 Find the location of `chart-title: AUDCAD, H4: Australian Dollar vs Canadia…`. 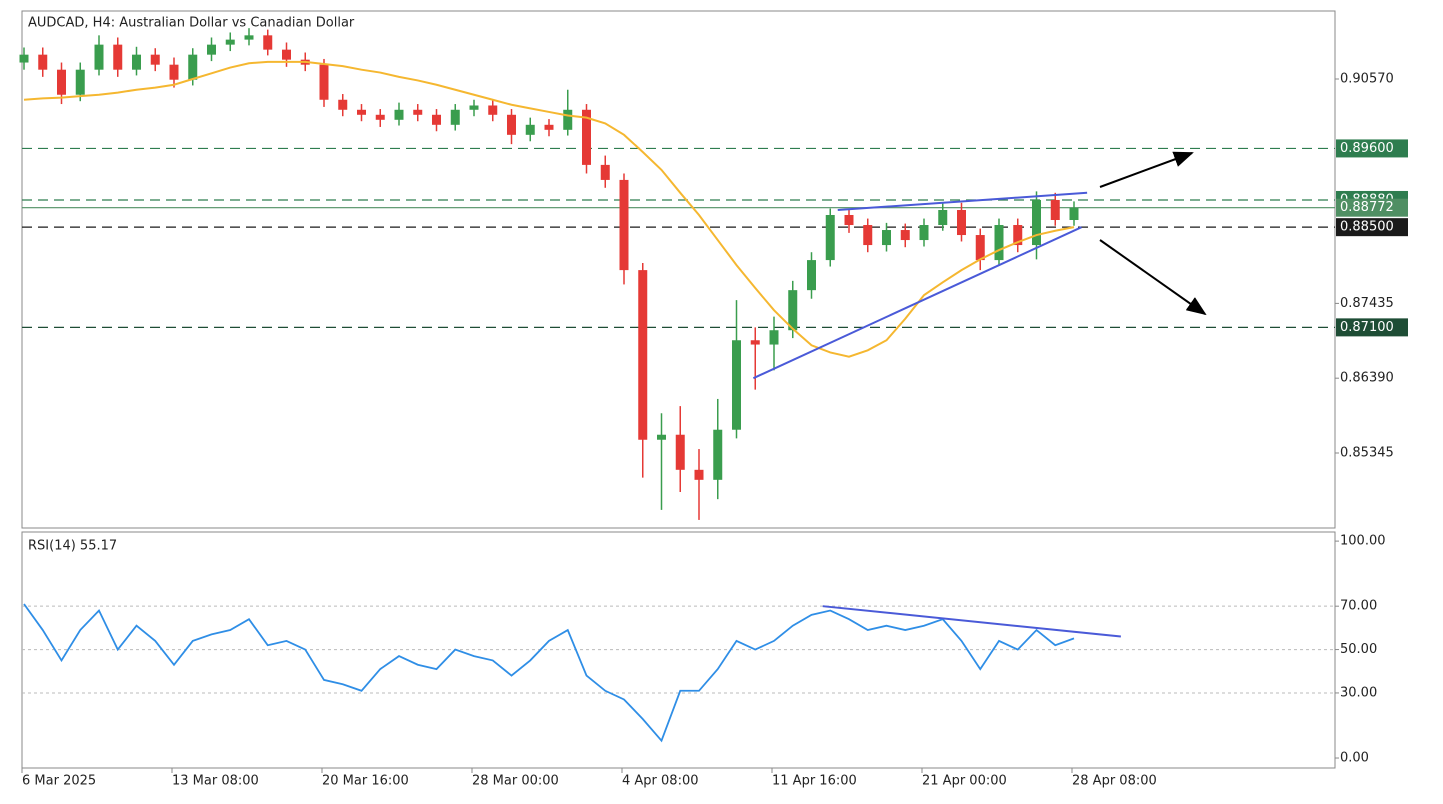

chart-title: AUDCAD, H4: Australian Dollar vs Canadia… is located at coordinates (191, 23).